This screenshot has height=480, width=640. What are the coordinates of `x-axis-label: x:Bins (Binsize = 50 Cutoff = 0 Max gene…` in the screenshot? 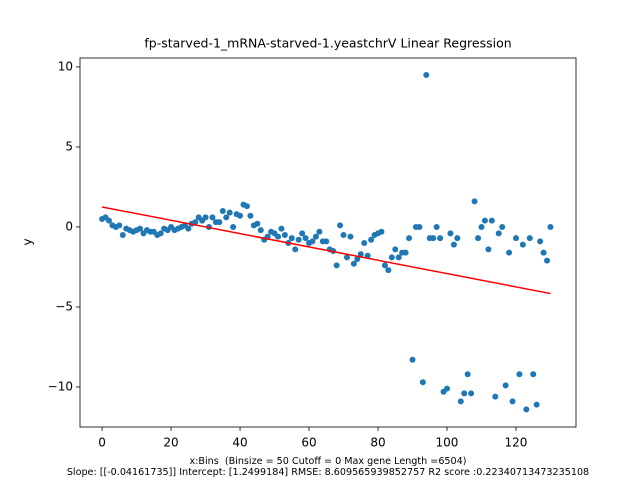 It's located at (328, 461).